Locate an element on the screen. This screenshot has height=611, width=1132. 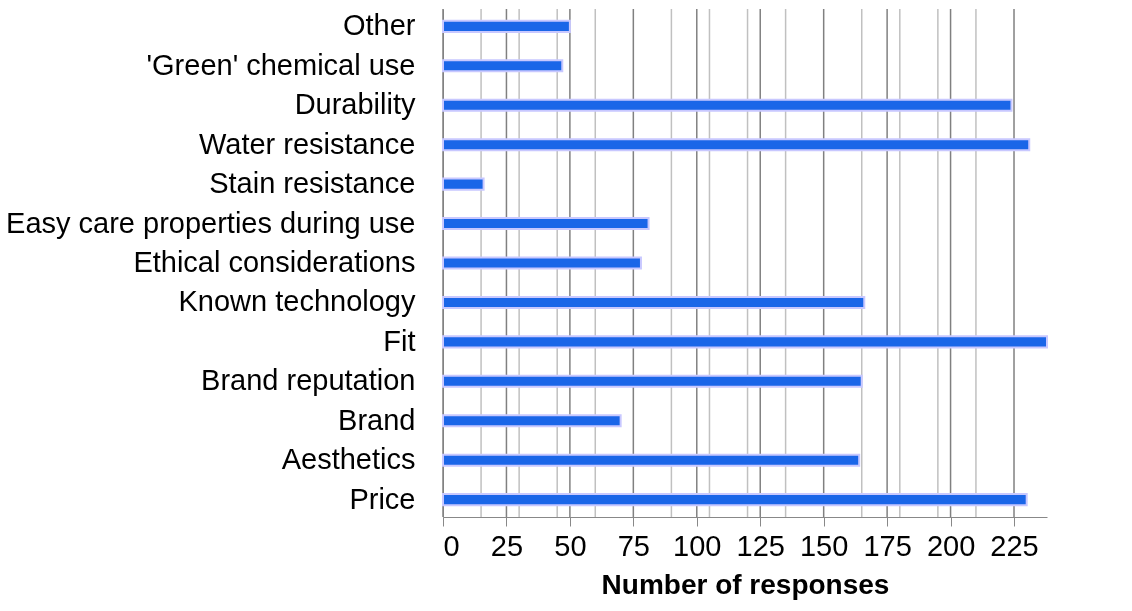
y-tick-label: Brand reputation is located at coordinates (308, 380).